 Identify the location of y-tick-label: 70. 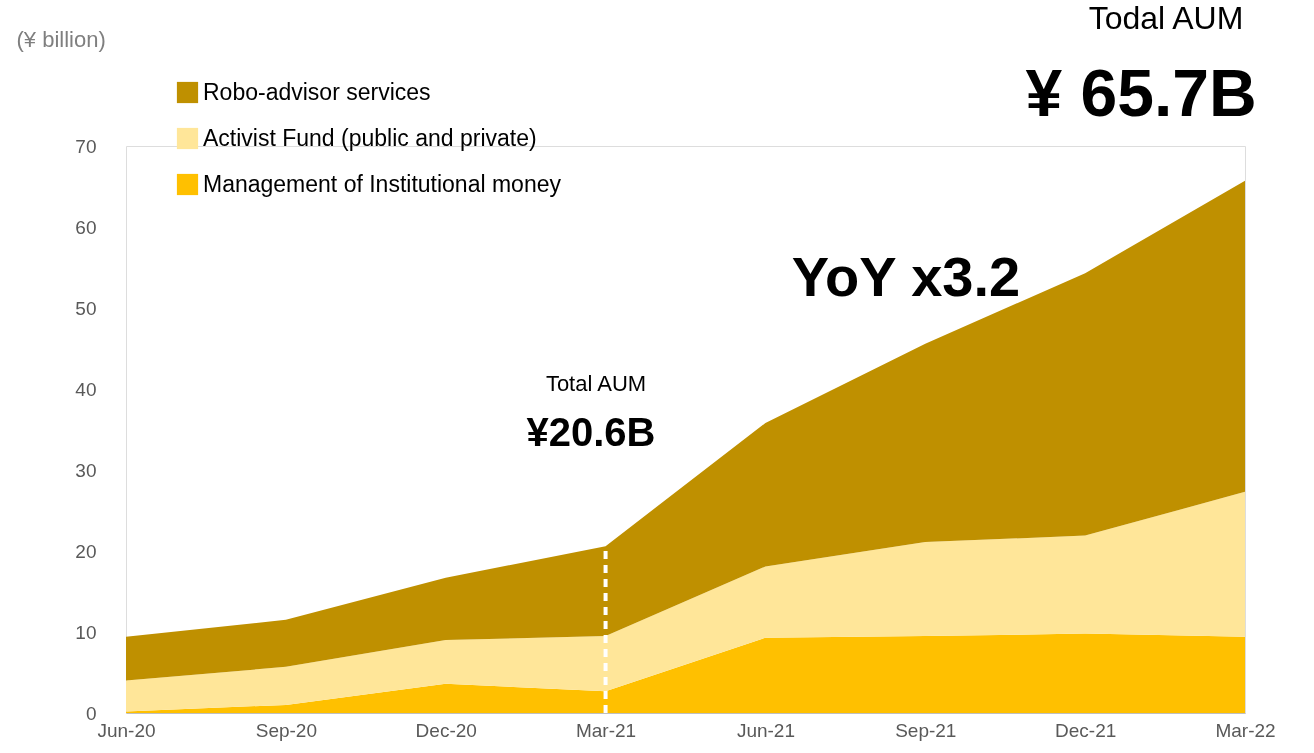
(86, 146).